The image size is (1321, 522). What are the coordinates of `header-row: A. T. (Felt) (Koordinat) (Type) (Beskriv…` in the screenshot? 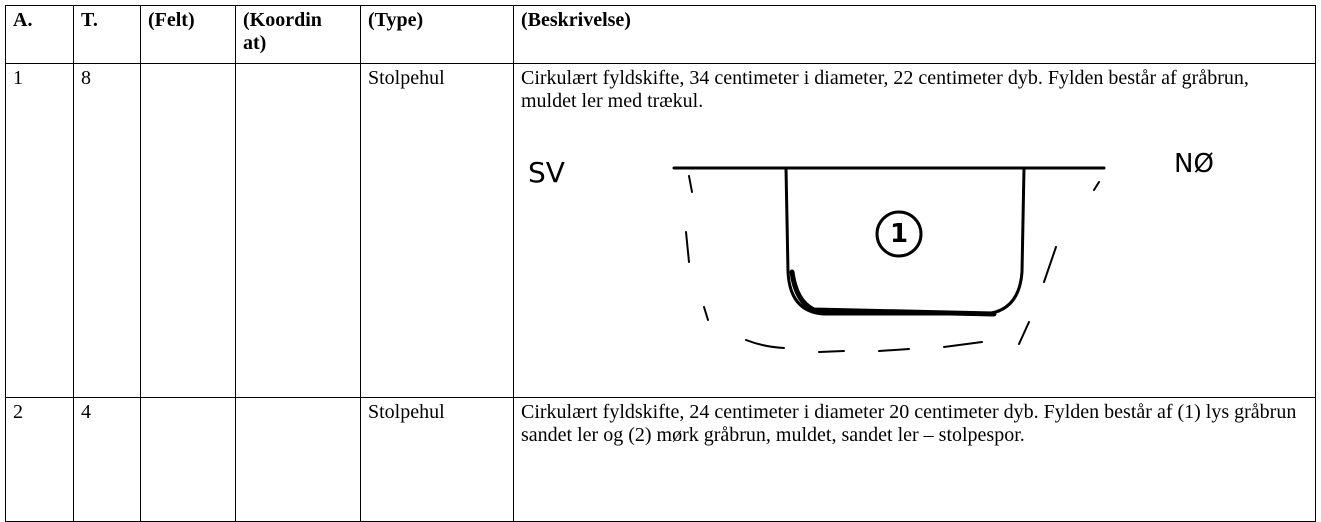 It's located at (660, 34).